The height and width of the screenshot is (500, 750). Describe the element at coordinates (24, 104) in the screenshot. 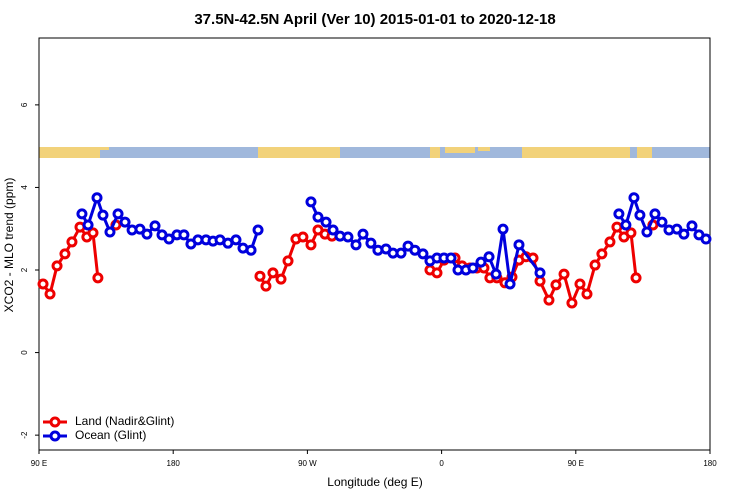

I see `y-tick-label: 6` at that location.